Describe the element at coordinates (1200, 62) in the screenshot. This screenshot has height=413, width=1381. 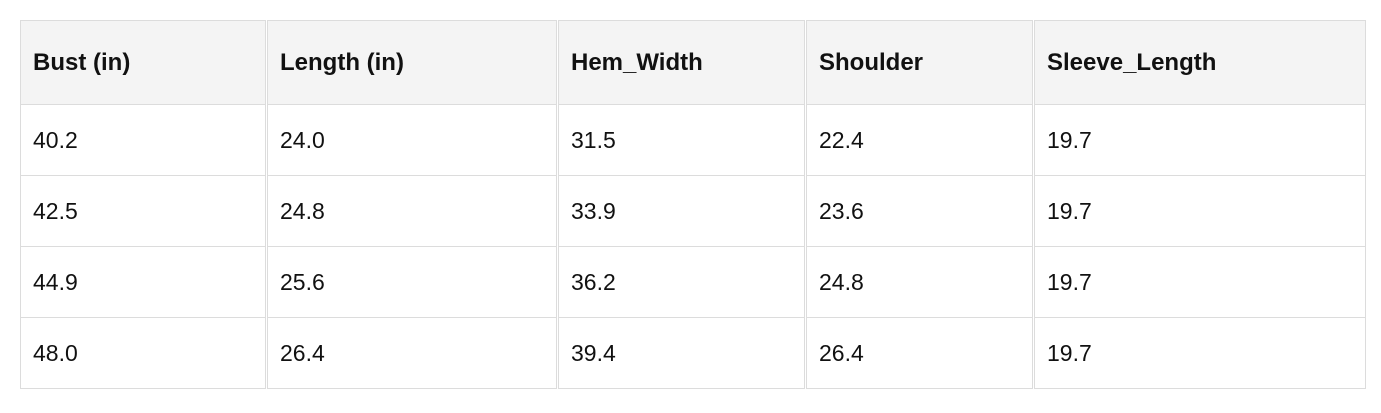
I see `header-sleeve-length: Sleeve_Length` at that location.